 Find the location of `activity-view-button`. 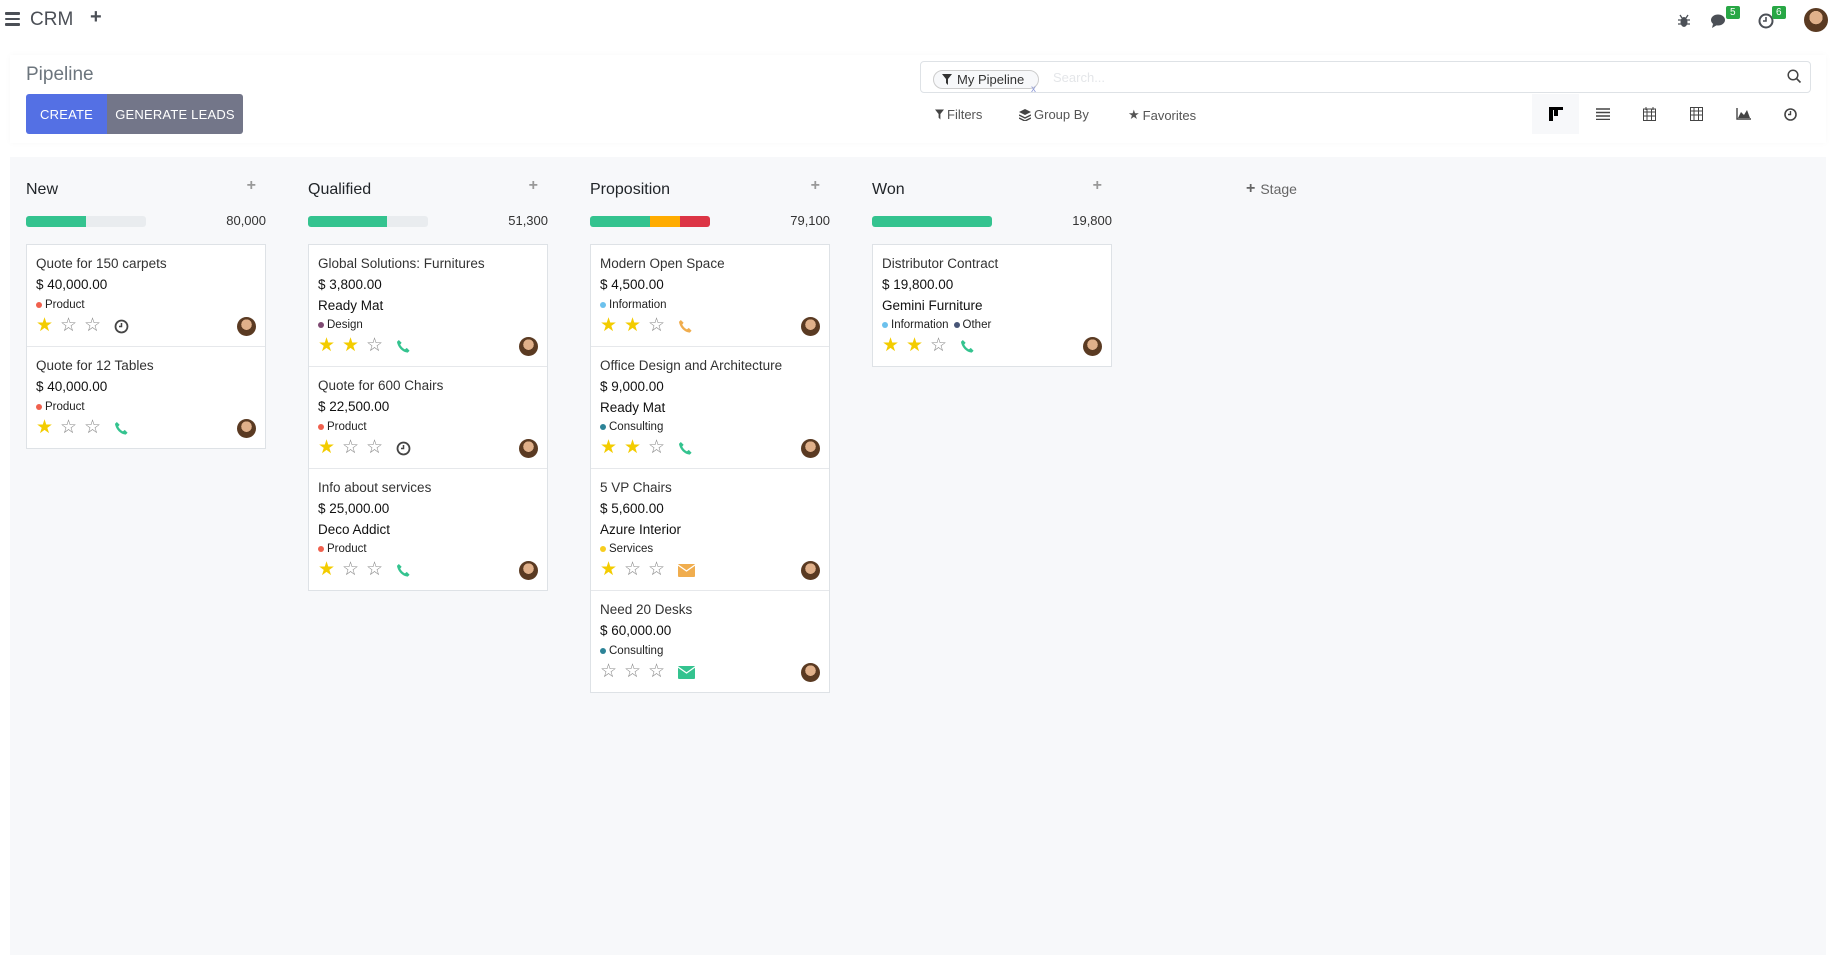

activity-view-button is located at coordinates (1790, 114).